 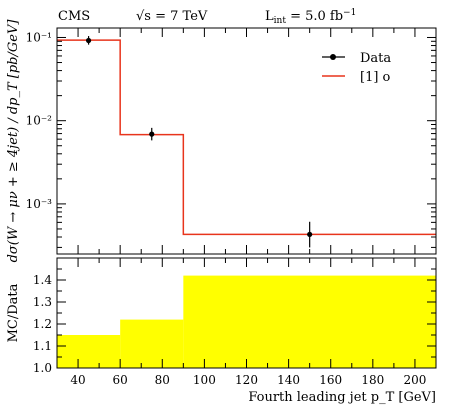 What do you see at coordinates (42, 324) in the screenshot?
I see `ratio-y-tick-label: 1.2` at bounding box center [42, 324].